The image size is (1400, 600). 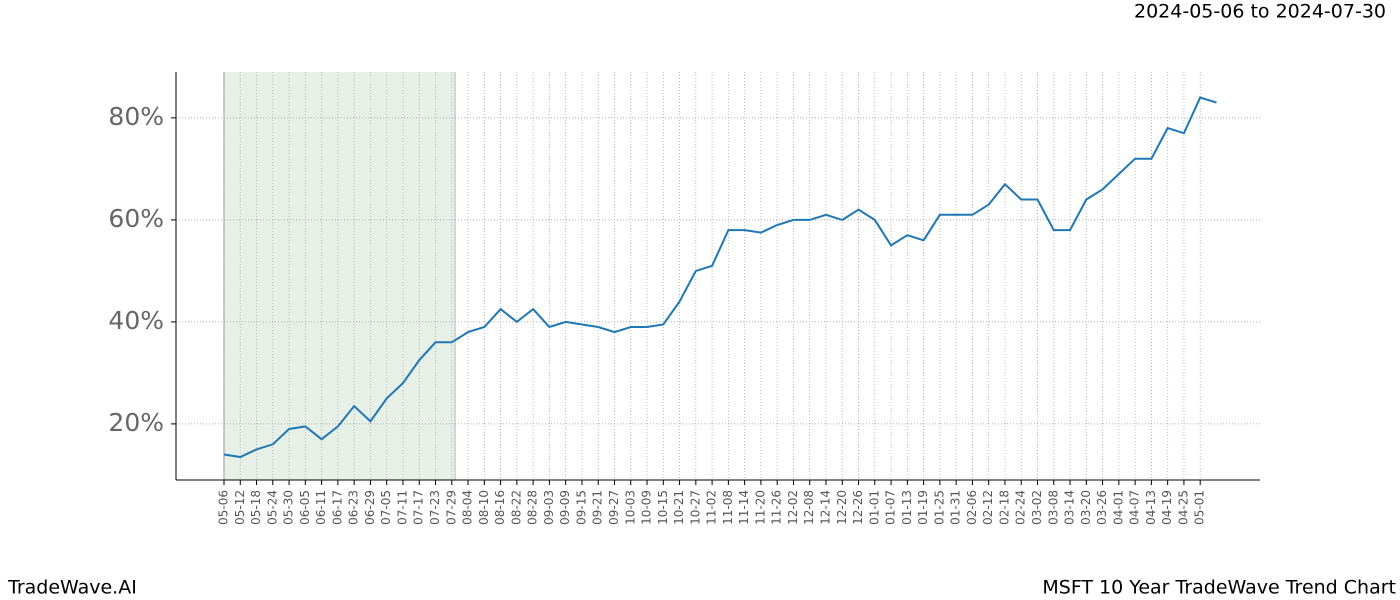 What do you see at coordinates (1183, 507) in the screenshot?
I see `x-tick-label: 04-25` at bounding box center [1183, 507].